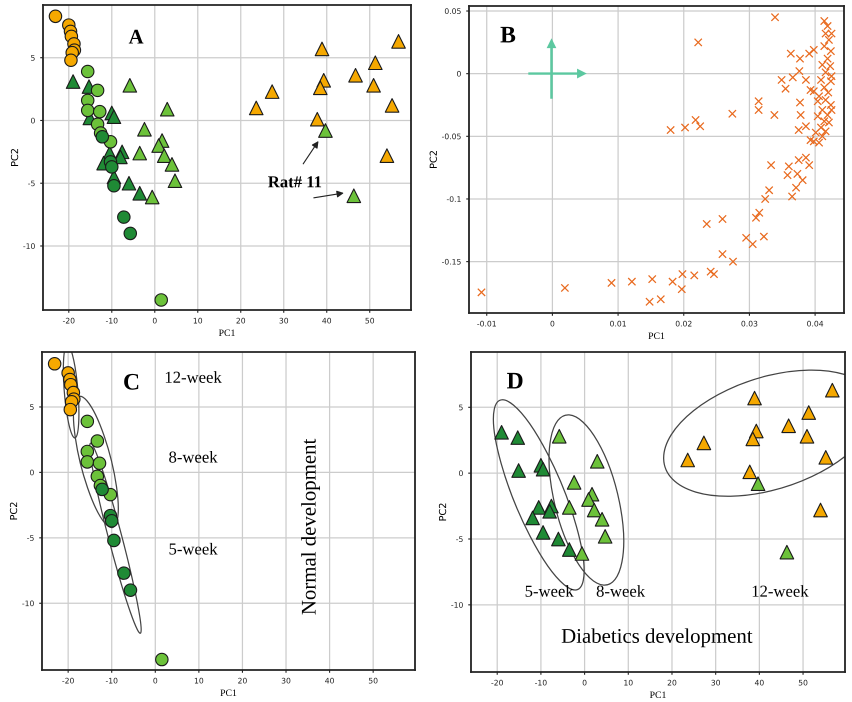 The image size is (852, 702). Describe the element at coordinates (310, 526) in the screenshot. I see `annotation: Normal development` at that location.